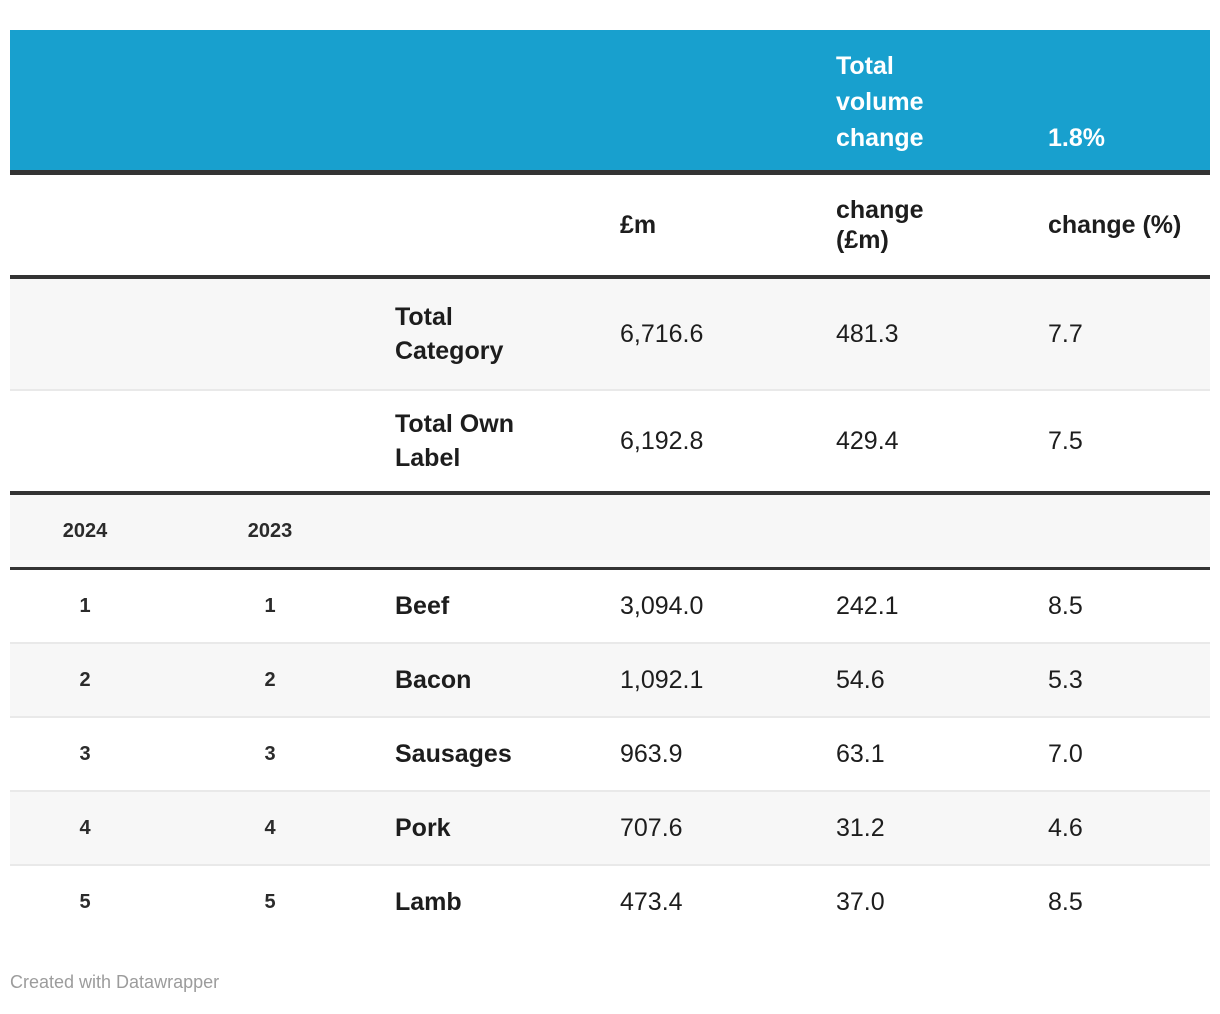  I want to click on summary-value-cell: 6,716.6, so click(713, 334).